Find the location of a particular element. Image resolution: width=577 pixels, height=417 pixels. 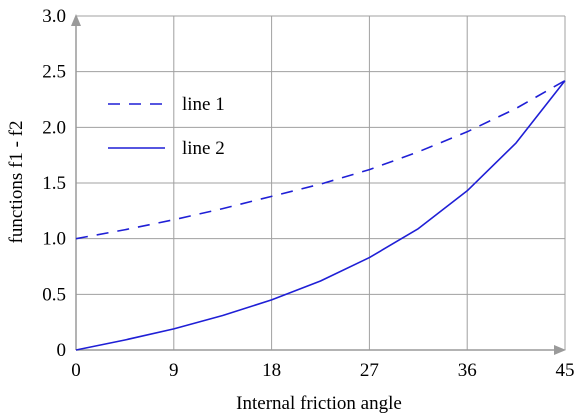

x-tick-label-27: 27 is located at coordinates (369, 370).